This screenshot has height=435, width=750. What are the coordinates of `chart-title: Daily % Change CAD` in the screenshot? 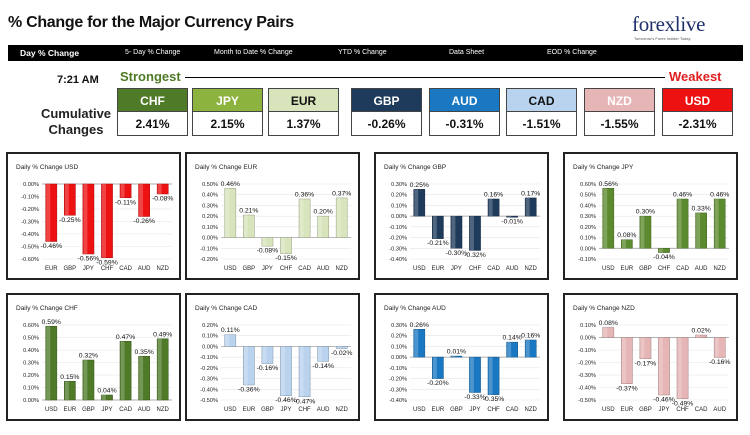 It's located at (226, 308).